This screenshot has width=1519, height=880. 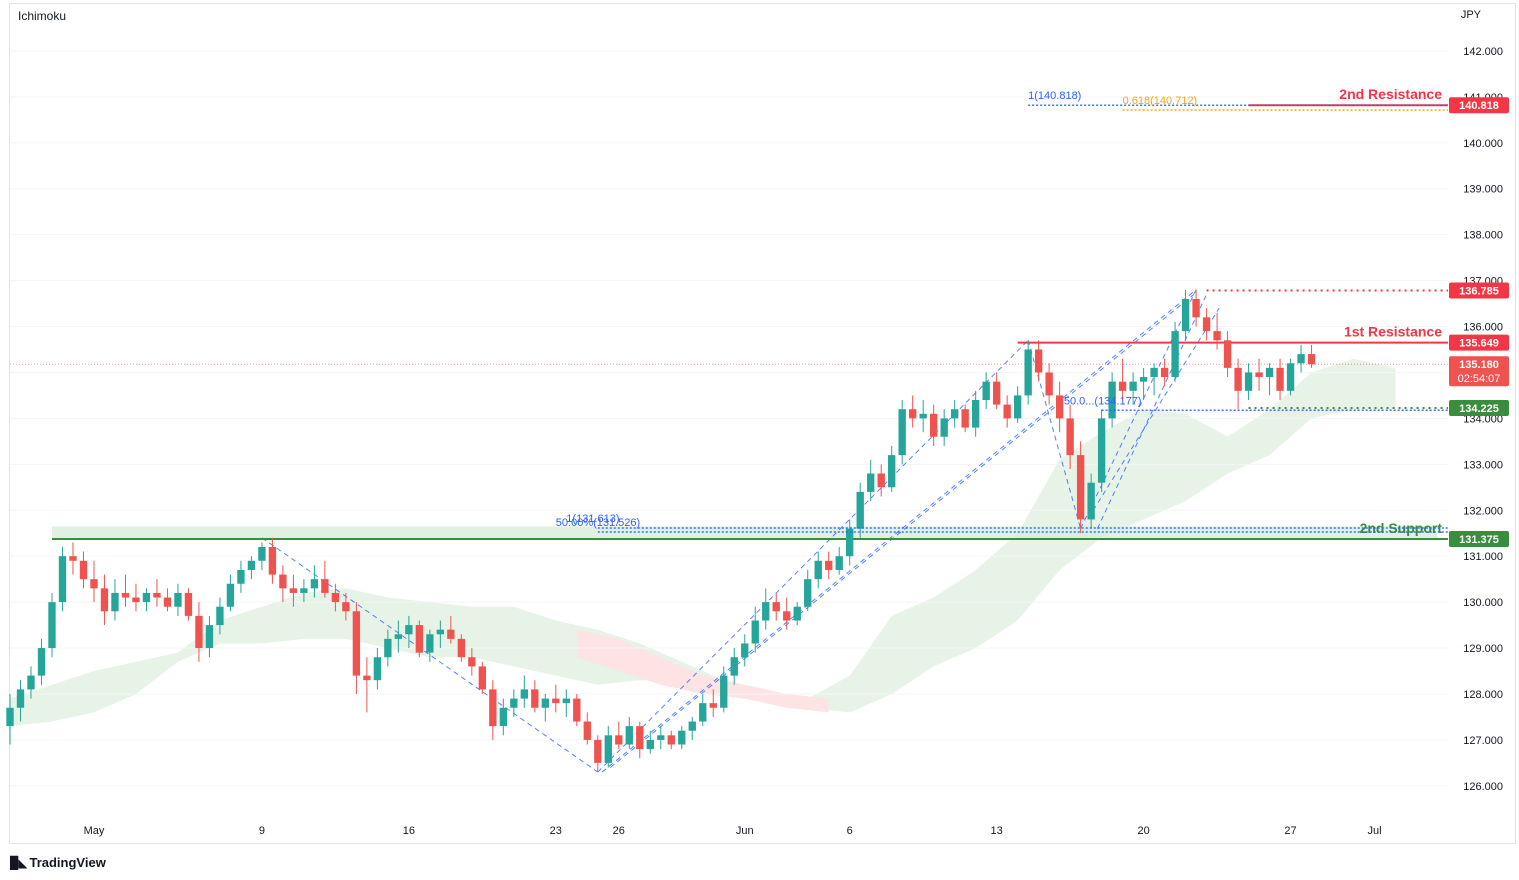 What do you see at coordinates (1483, 695) in the screenshot?
I see `y-tick-label: 128.000` at bounding box center [1483, 695].